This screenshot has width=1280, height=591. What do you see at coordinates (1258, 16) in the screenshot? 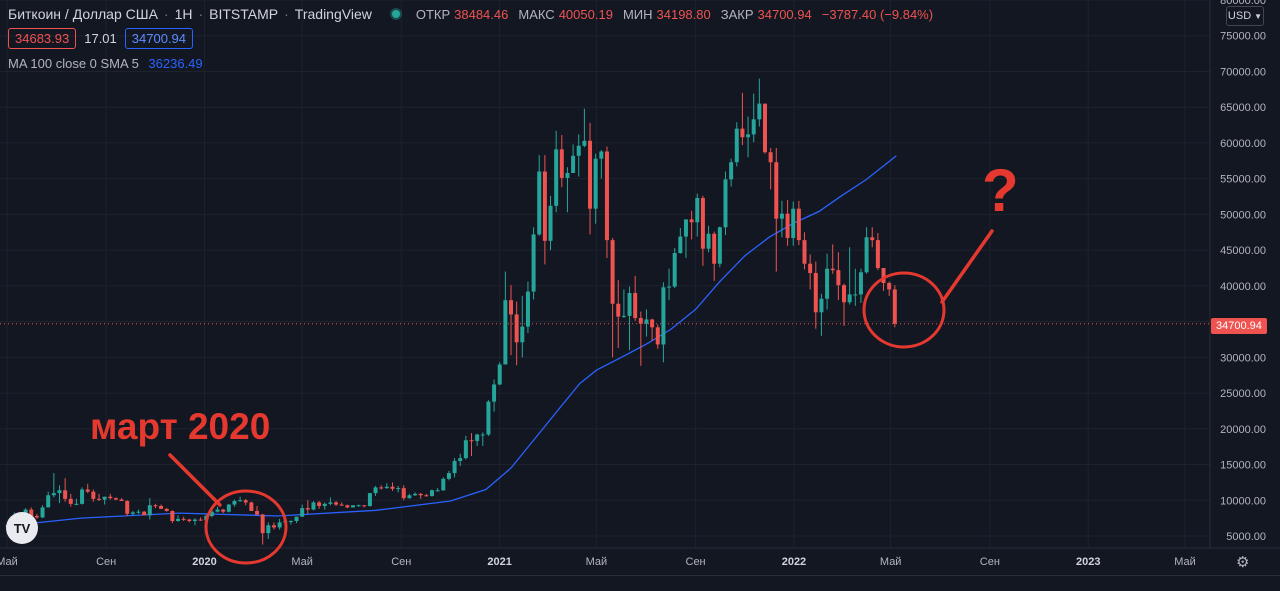
I see `chevron-down-icon: ▼` at bounding box center [1258, 16].